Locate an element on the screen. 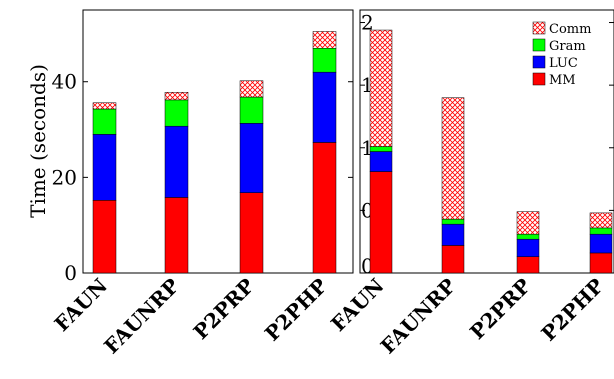 The image size is (614, 379). legend-label-luc: LUC is located at coordinates (563, 63).